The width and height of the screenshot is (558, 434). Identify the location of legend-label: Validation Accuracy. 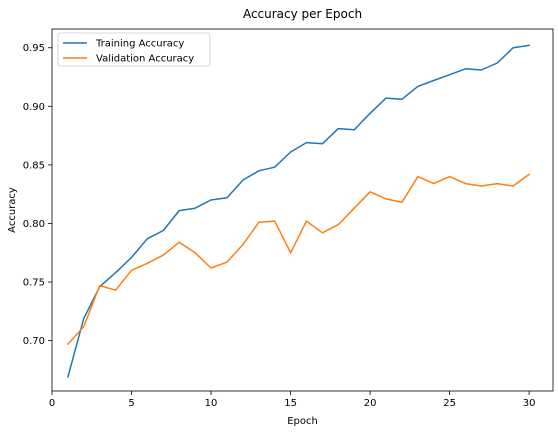
(145, 59).